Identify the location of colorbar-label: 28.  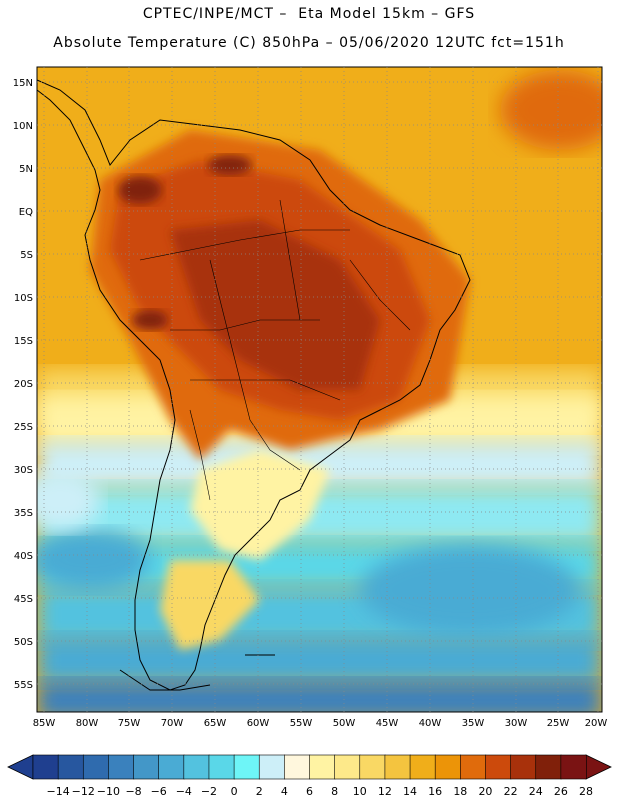
(586, 791).